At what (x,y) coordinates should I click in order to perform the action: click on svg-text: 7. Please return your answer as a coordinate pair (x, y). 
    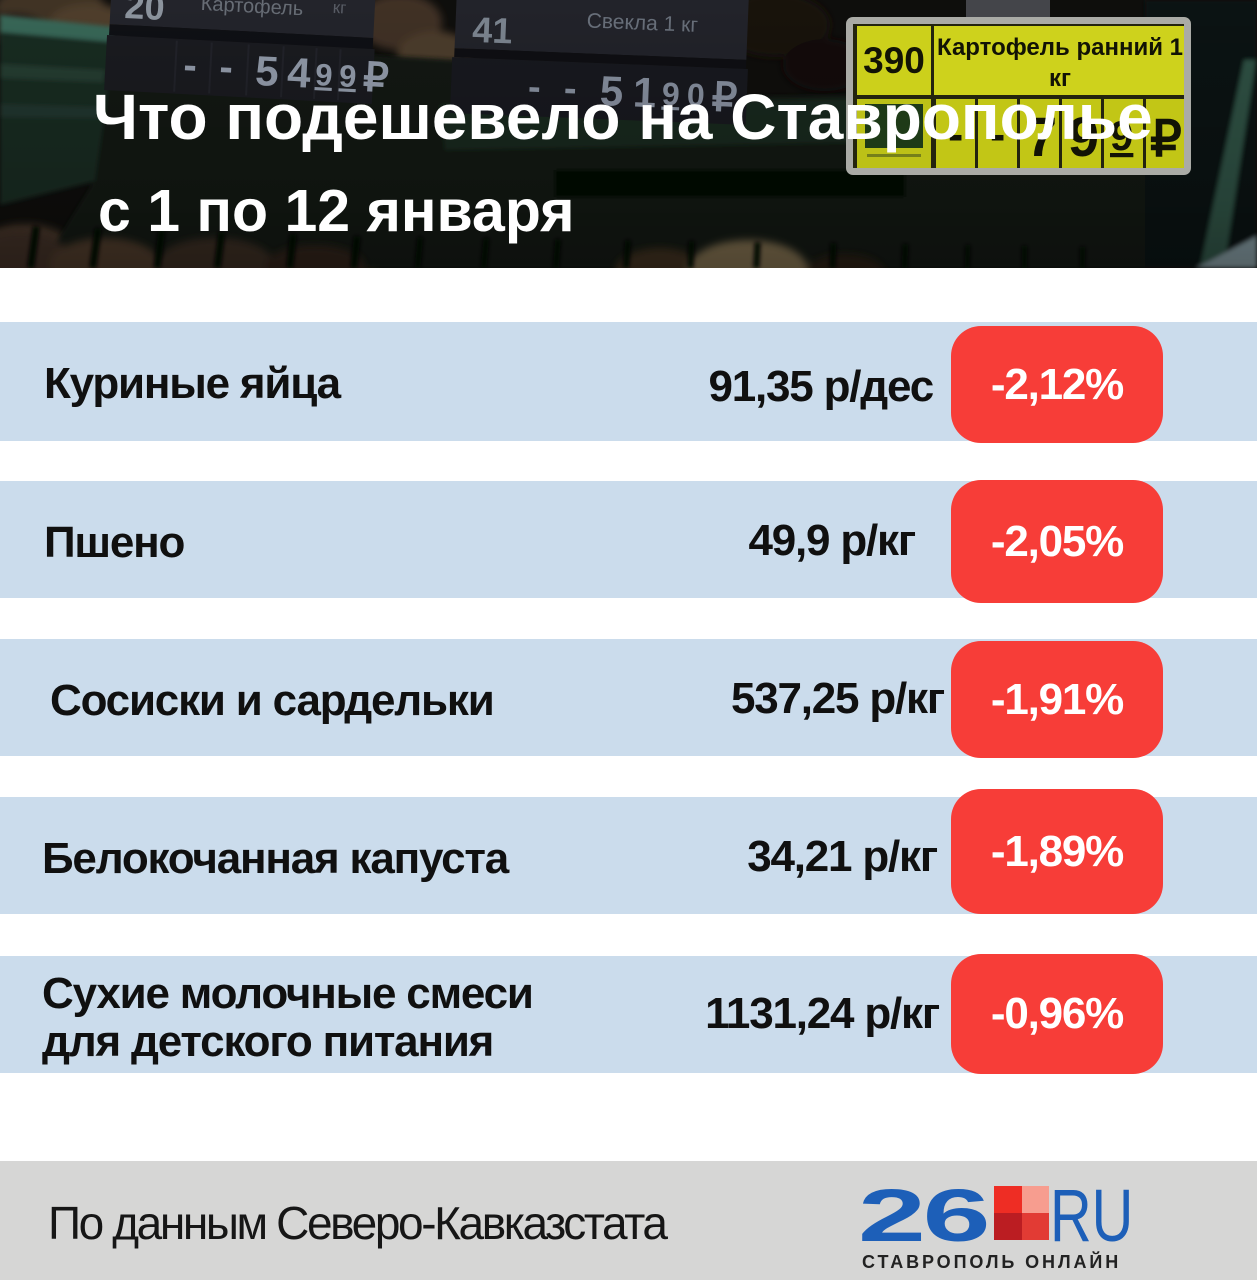
    Looking at the image, I should click on (1041, 136).